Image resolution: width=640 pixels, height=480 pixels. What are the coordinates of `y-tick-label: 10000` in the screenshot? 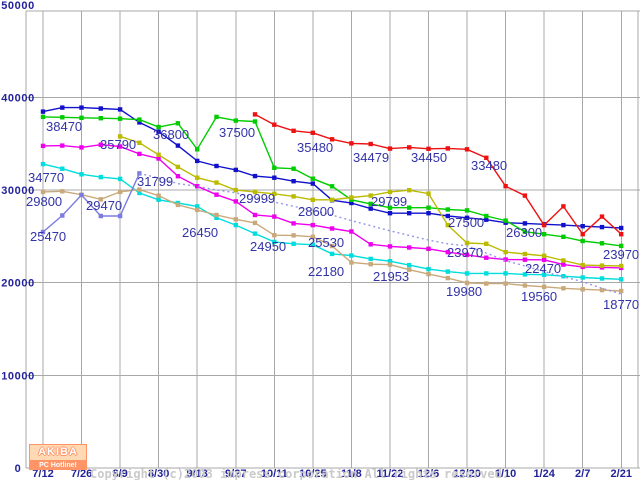 It's located at (18, 376).